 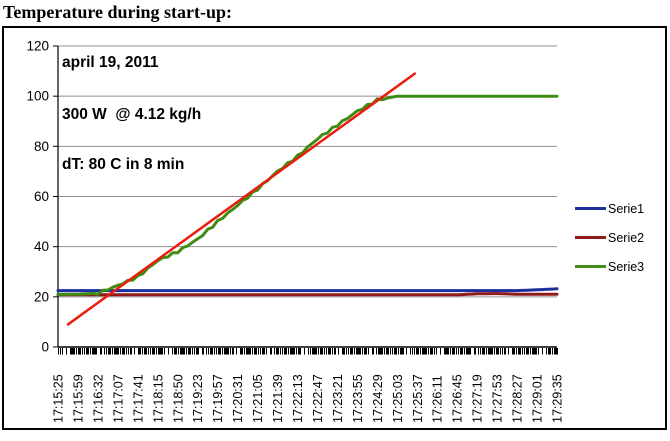 I want to click on legend-item-serie1: Serie1, so click(x=609, y=208).